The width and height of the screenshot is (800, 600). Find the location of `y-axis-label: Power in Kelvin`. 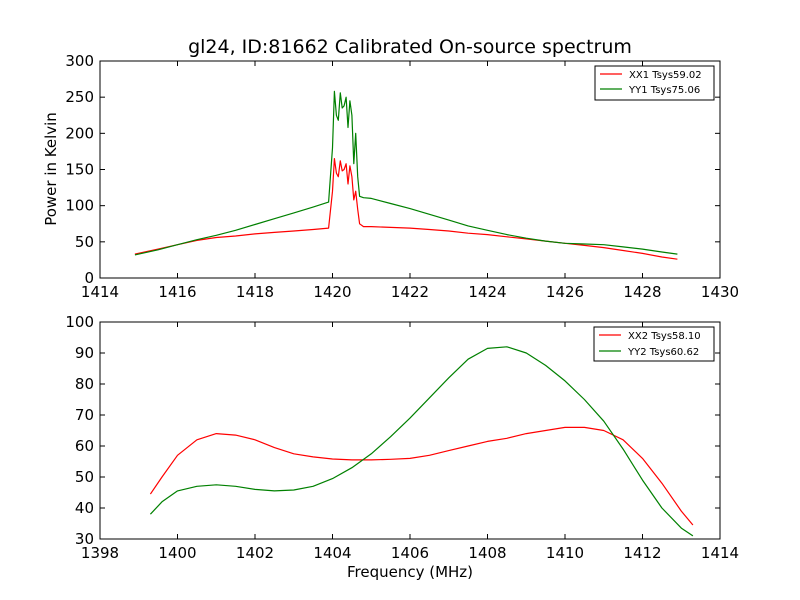

y-axis-label: Power in Kelvin is located at coordinates (51, 169).